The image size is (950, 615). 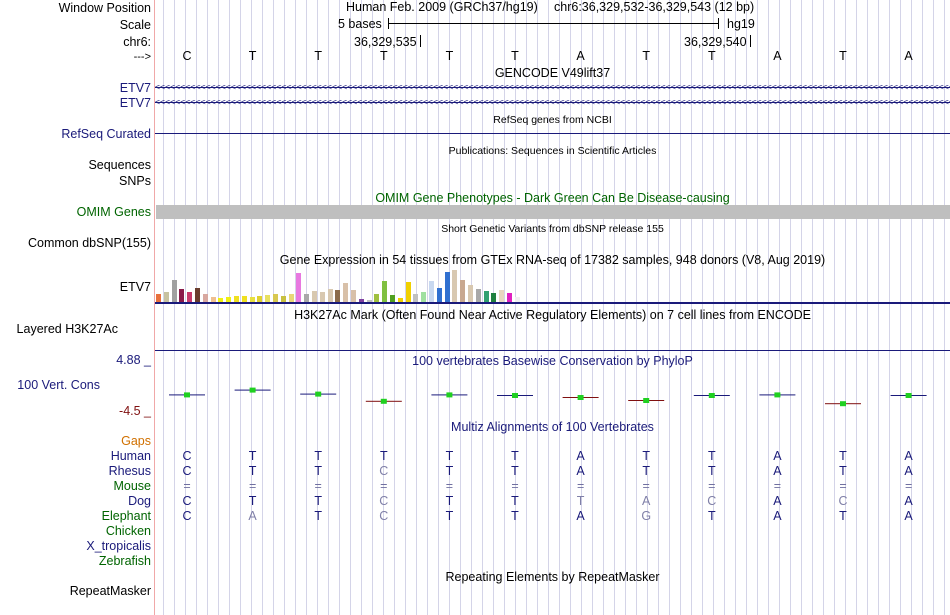 I want to click on alignment-base-elephant: G, so click(x=646, y=516).